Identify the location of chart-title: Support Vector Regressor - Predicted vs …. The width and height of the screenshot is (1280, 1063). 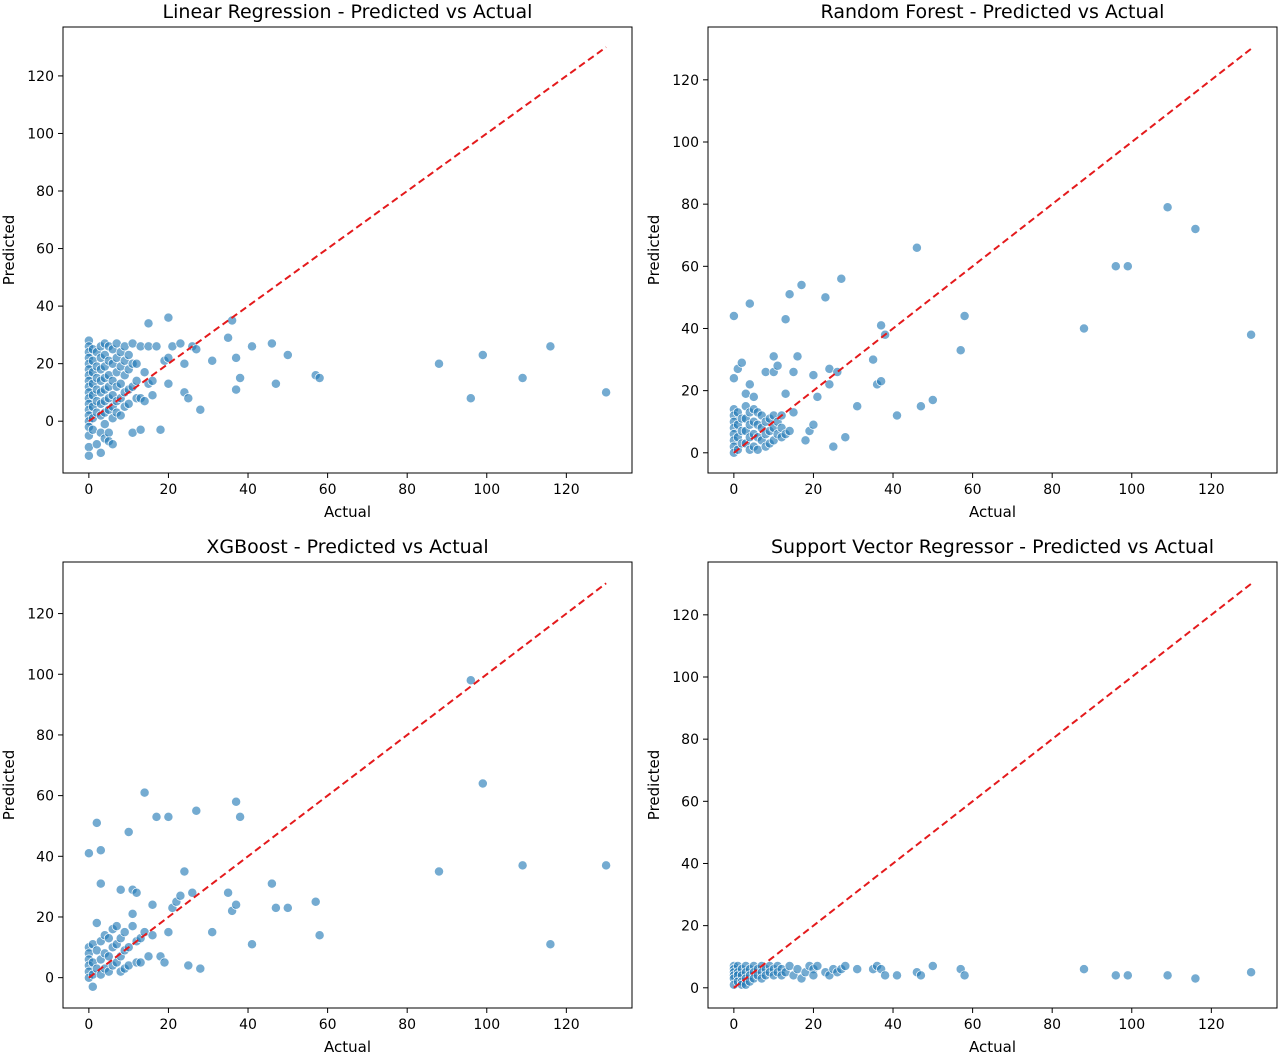
(992, 547).